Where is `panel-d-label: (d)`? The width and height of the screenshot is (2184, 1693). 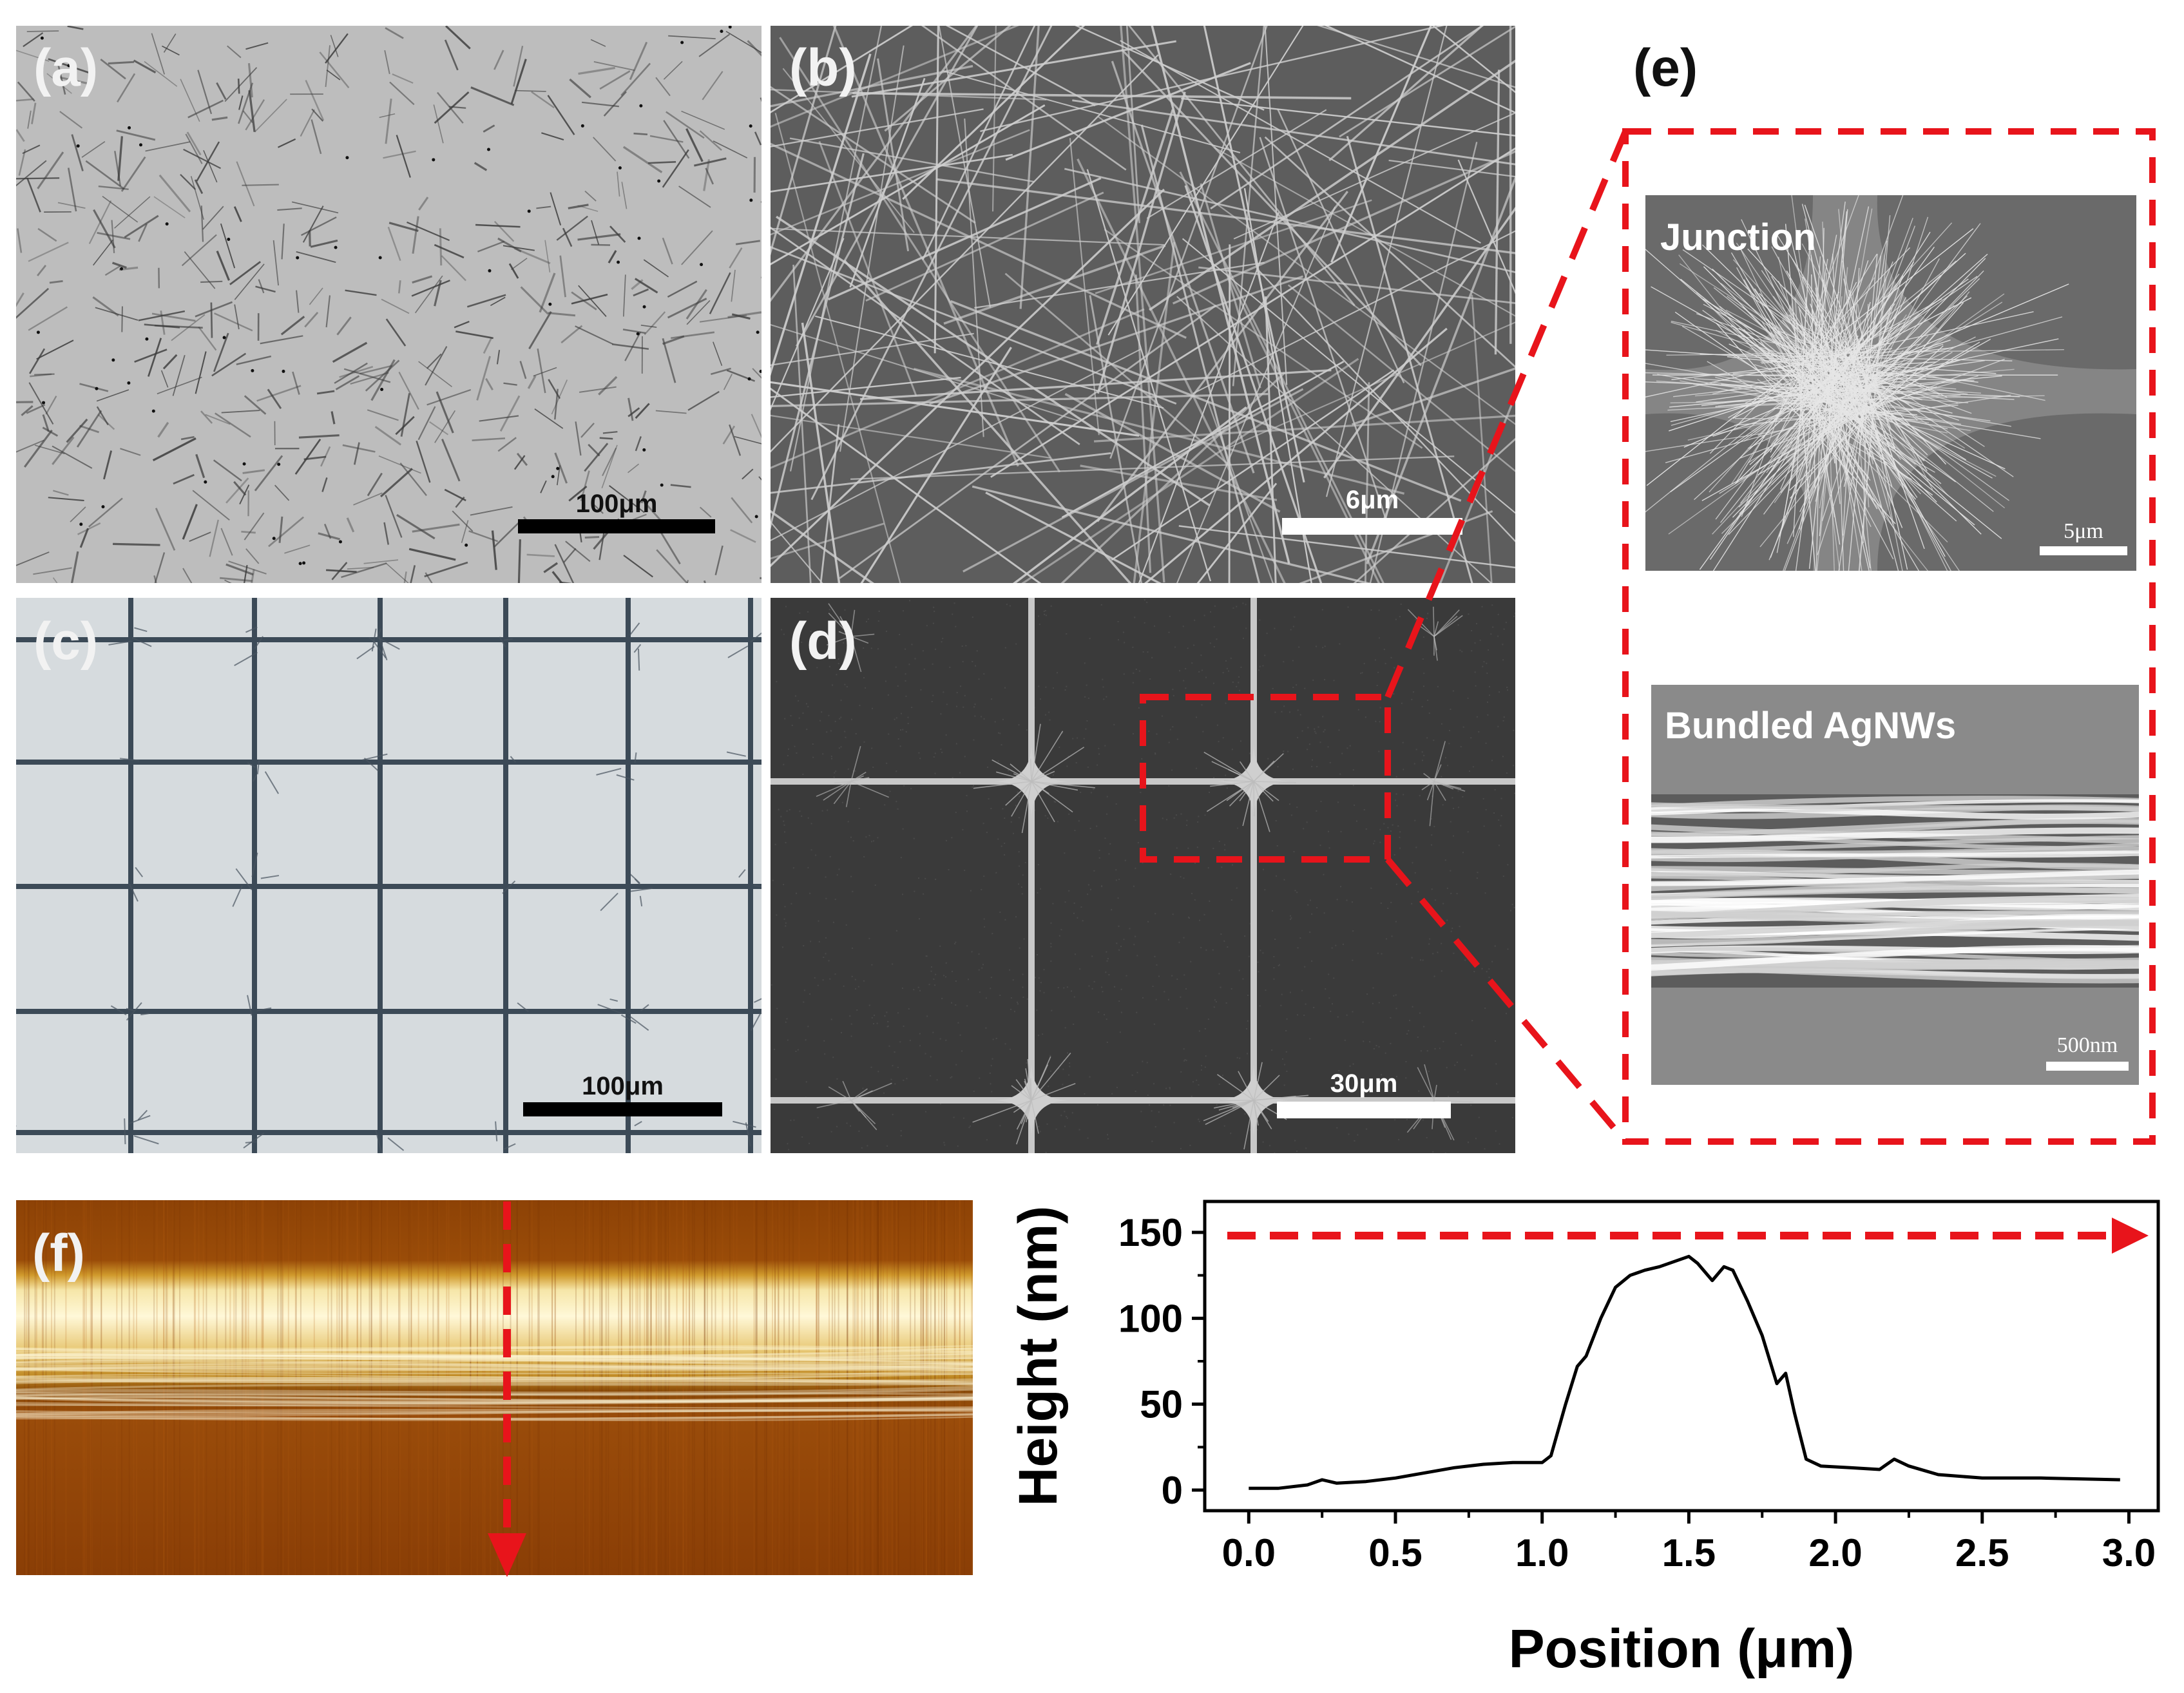
panel-d-label: (d) is located at coordinates (823, 641).